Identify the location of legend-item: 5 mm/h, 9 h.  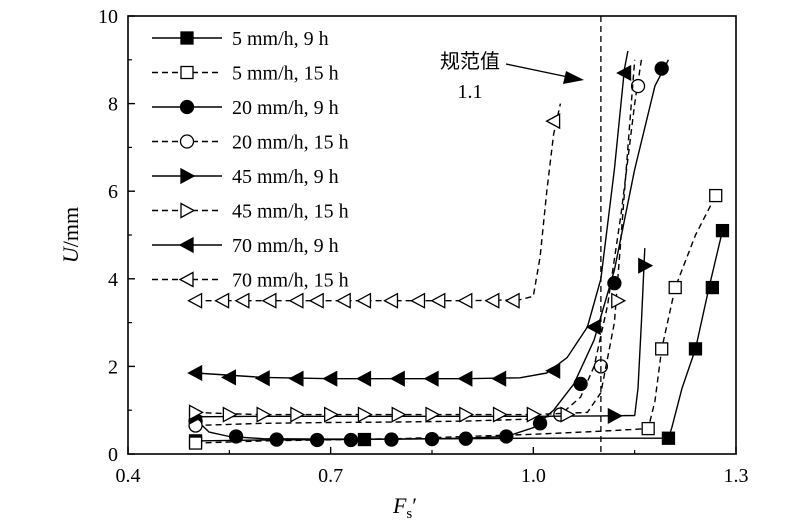
(240, 39).